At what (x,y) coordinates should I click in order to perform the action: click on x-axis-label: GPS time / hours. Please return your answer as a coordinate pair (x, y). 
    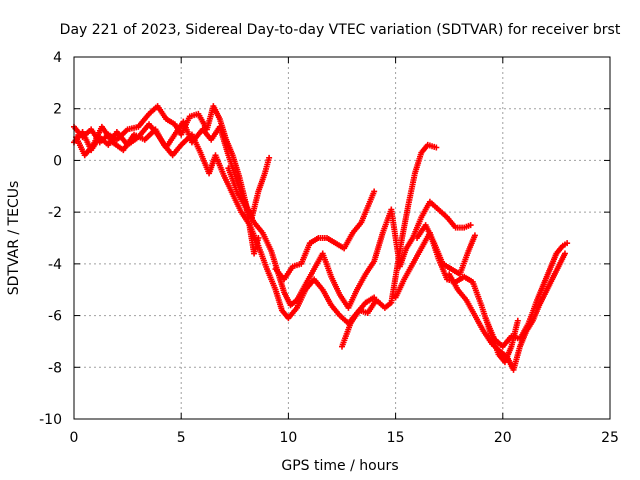
    Looking at the image, I should click on (339, 466).